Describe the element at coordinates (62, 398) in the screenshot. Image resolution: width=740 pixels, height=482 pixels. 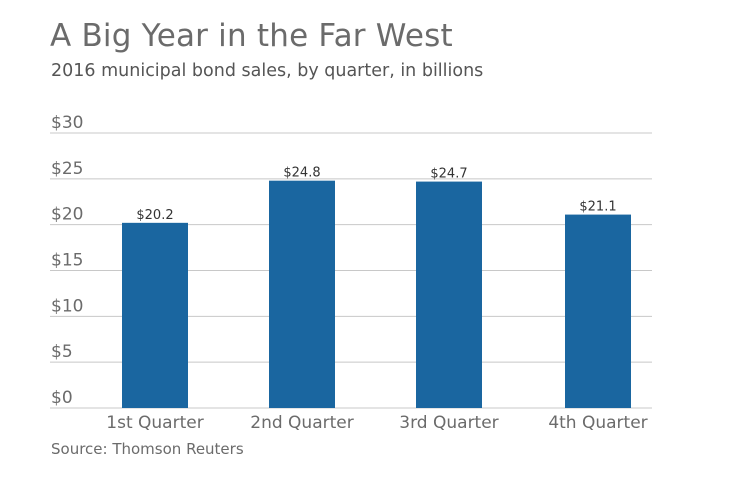
I see `y-tick-label: $0` at that location.